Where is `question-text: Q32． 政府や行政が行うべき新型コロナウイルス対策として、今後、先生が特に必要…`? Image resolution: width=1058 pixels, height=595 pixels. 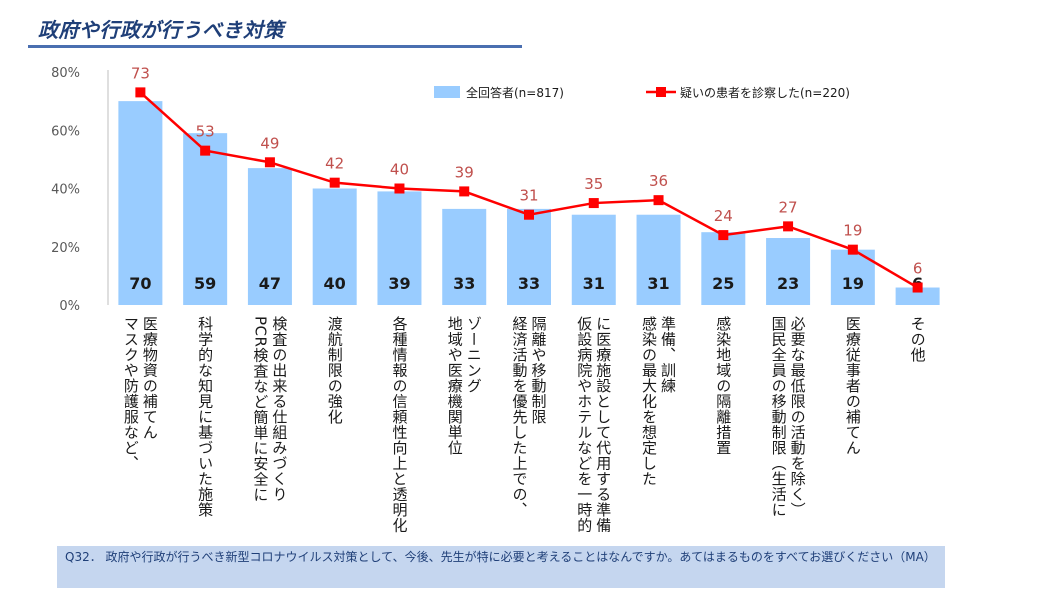
question-text: Q32． 政府や行政が行うべき新型コロナウイルス対策として、今後、先生が特に必要… is located at coordinates (500, 557).